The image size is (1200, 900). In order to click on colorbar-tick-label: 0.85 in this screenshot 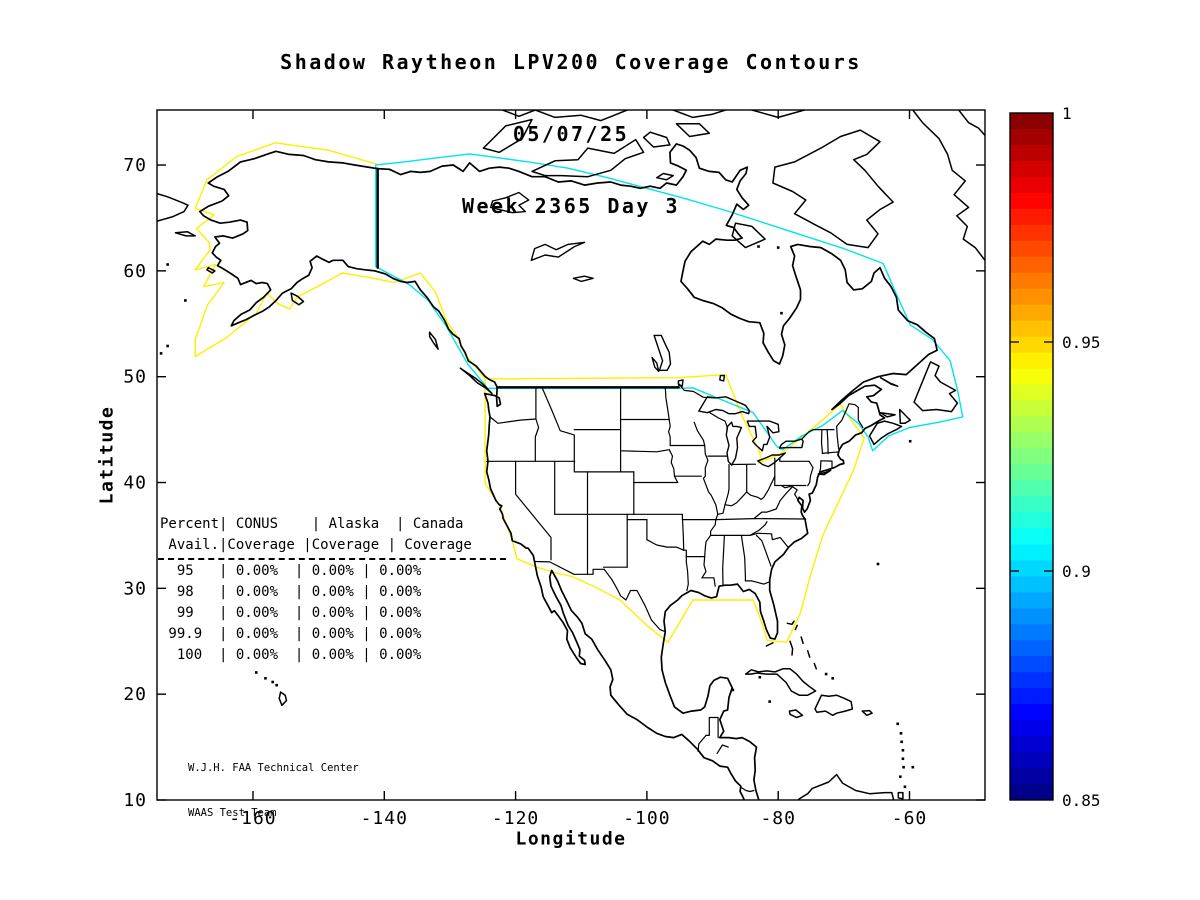, I will do `click(1081, 800)`.